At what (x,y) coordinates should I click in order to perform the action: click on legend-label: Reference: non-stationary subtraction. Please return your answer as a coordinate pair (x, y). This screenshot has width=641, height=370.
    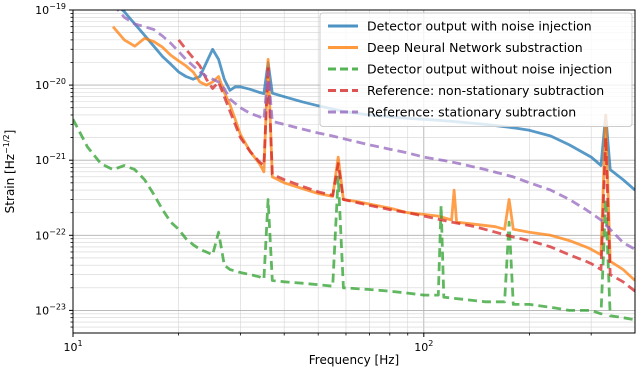
    Looking at the image, I should click on (485, 90).